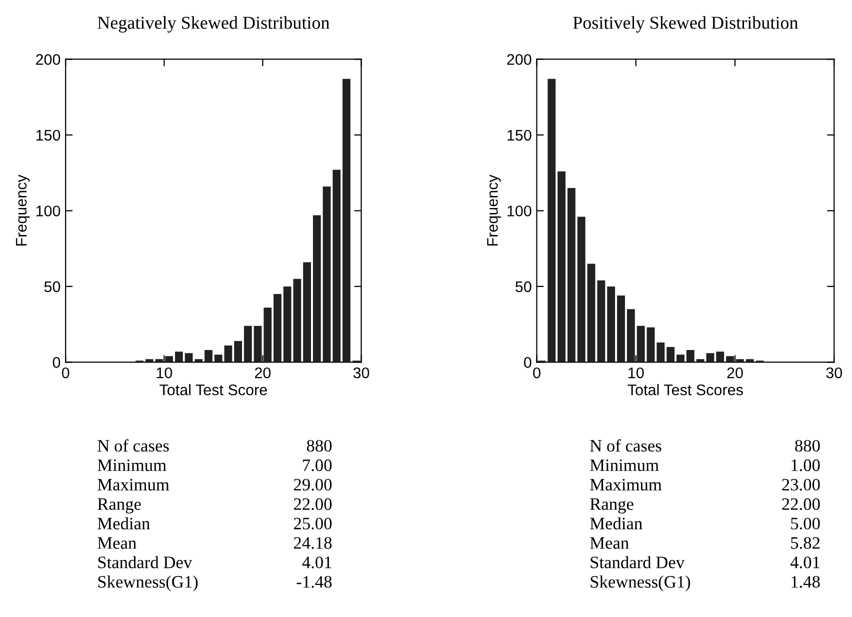  I want to click on chart-title: Positively Skewed Distribution, so click(685, 24).